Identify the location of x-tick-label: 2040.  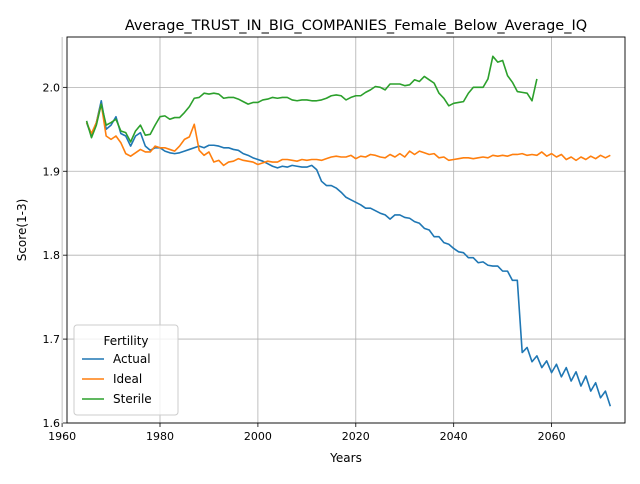
(454, 436).